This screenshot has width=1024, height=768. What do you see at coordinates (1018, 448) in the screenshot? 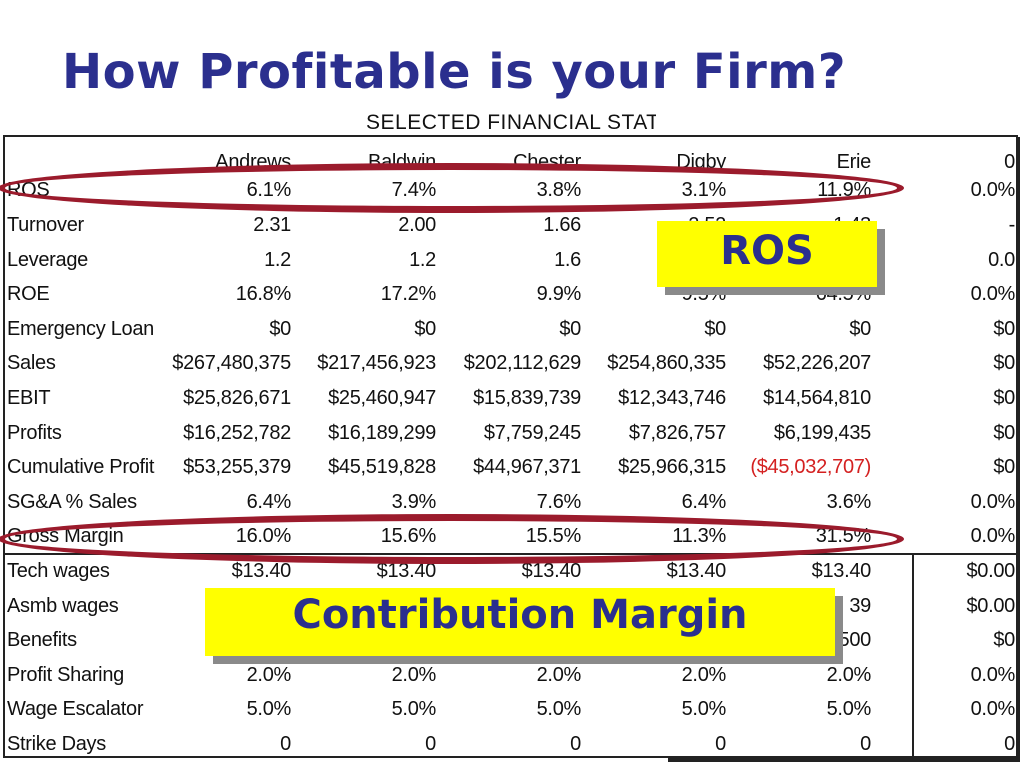
I see `frame-shadow-right` at bounding box center [1018, 448].